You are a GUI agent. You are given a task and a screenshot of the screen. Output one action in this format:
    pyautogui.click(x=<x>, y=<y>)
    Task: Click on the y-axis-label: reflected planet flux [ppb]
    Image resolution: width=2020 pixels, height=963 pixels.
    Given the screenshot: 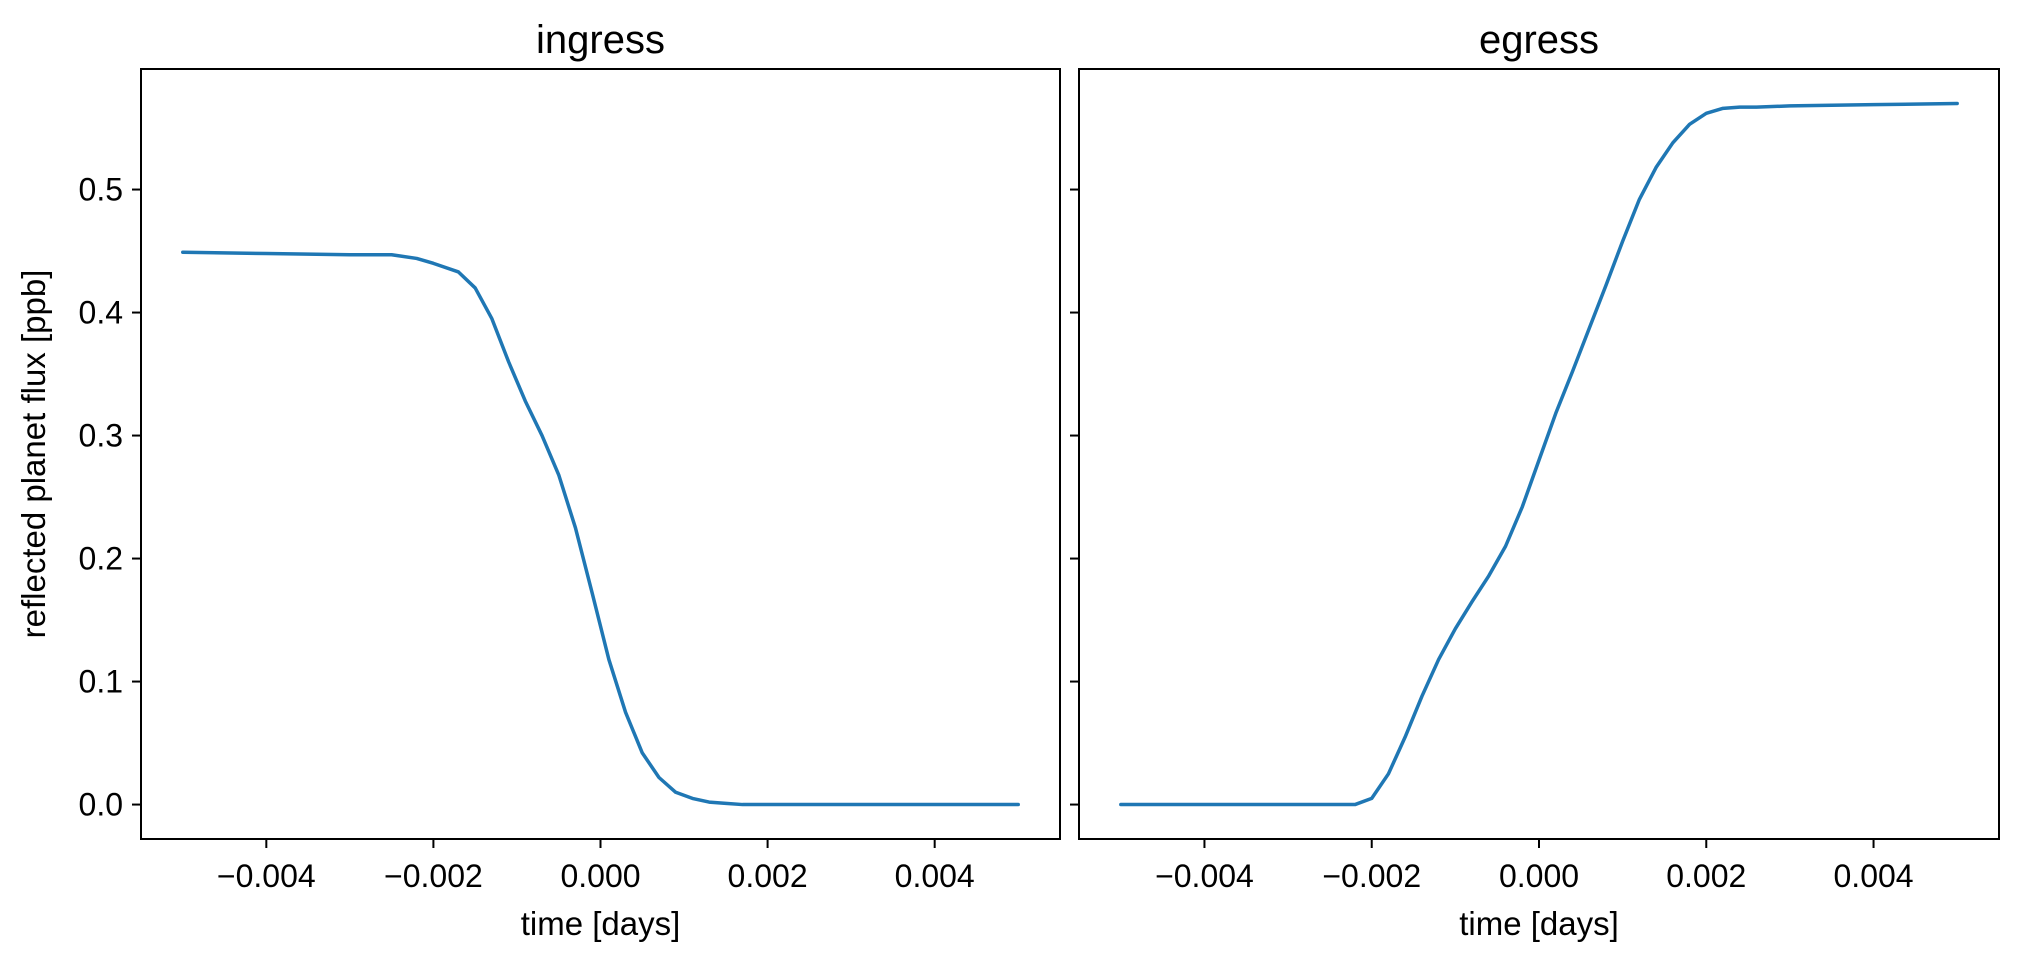 What is the action you would take?
    pyautogui.click(x=33, y=454)
    